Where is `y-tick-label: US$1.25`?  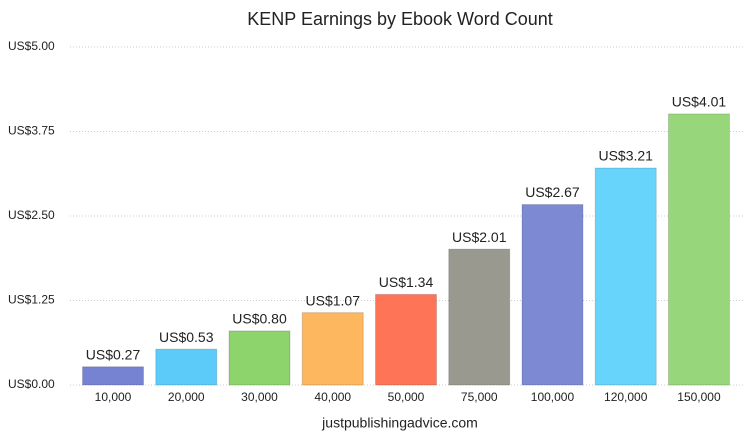 y-tick-label: US$1.25 is located at coordinates (31, 300).